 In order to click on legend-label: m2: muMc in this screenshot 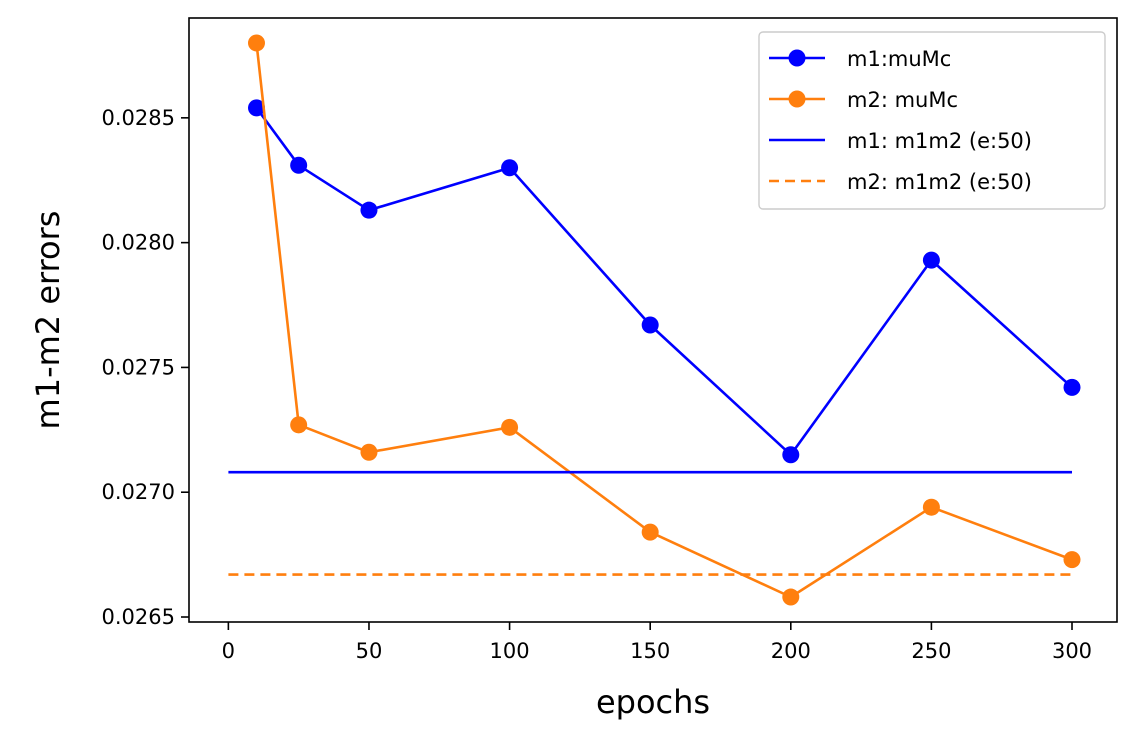, I will do `click(902, 100)`.